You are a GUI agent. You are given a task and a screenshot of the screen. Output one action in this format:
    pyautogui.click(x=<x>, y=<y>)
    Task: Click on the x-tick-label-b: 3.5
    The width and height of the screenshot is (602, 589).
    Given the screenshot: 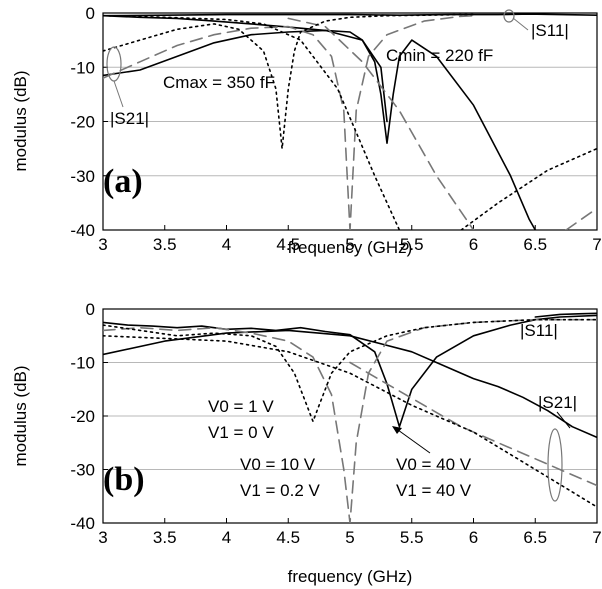 What is the action you would take?
    pyautogui.click(x=165, y=537)
    